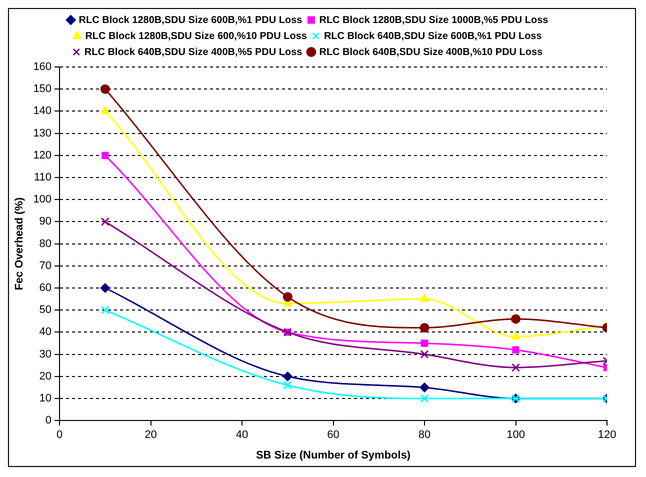 The height and width of the screenshot is (477, 646). What do you see at coordinates (42, 133) in the screenshot?
I see `y-tick-label: 130` at bounding box center [42, 133].